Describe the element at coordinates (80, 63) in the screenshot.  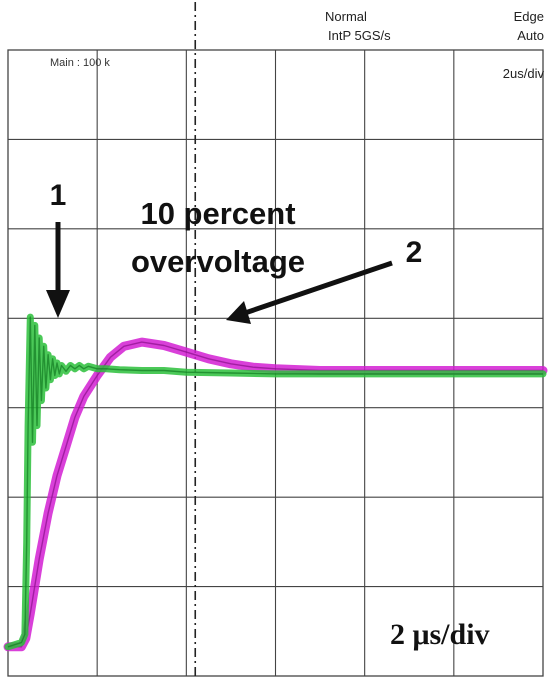
I see `main-zoom-label: Main : 100 k` at that location.